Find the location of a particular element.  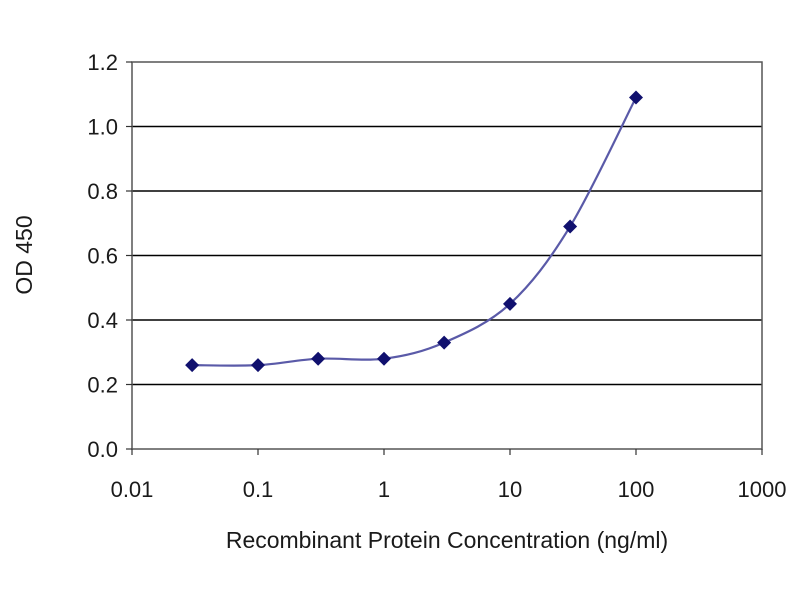

x-tick-label: 0.01 is located at coordinates (132, 489).